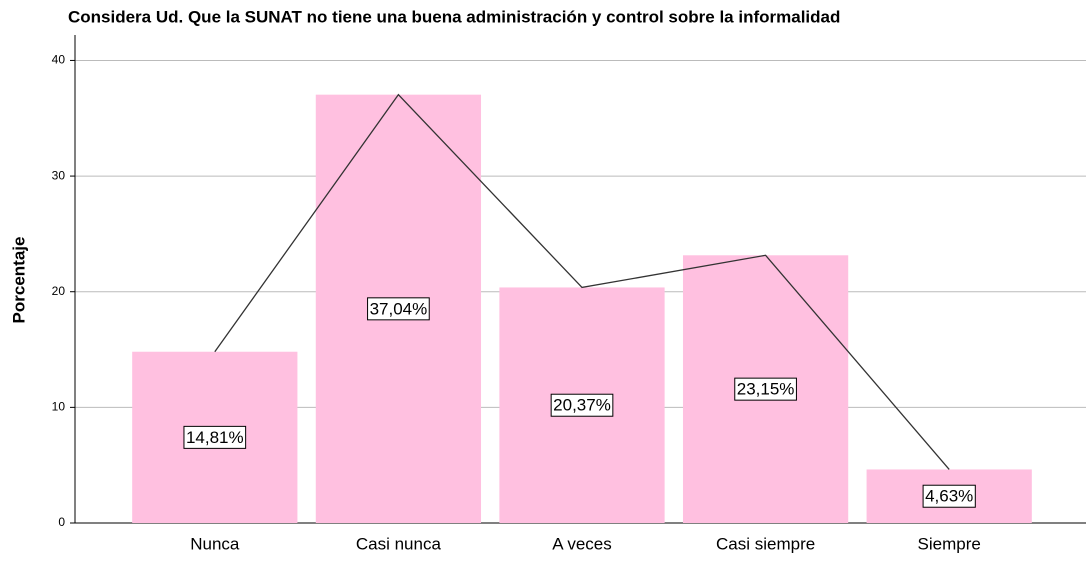 The width and height of the screenshot is (1086, 562). I want to click on value-label: 20,37%, so click(582, 405).